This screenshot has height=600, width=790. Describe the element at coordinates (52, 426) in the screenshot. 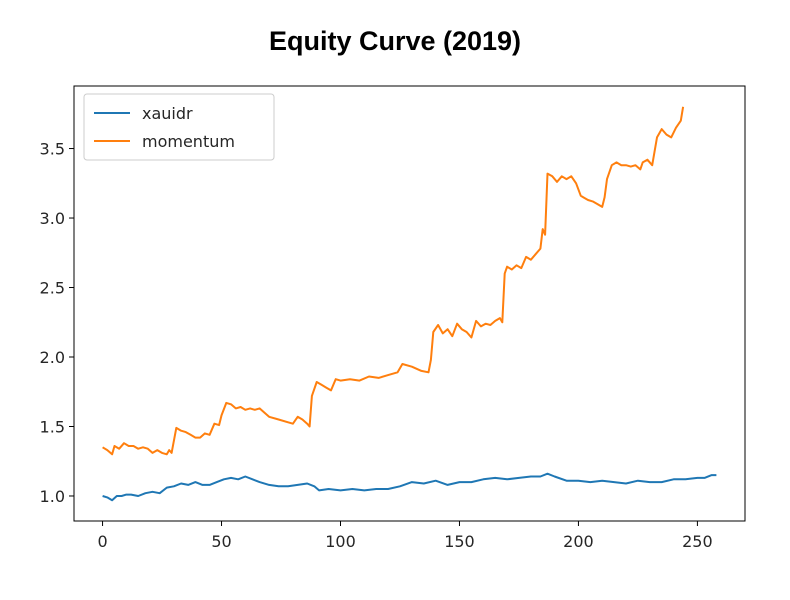

I see `y-tick-label: 1.5` at that location.